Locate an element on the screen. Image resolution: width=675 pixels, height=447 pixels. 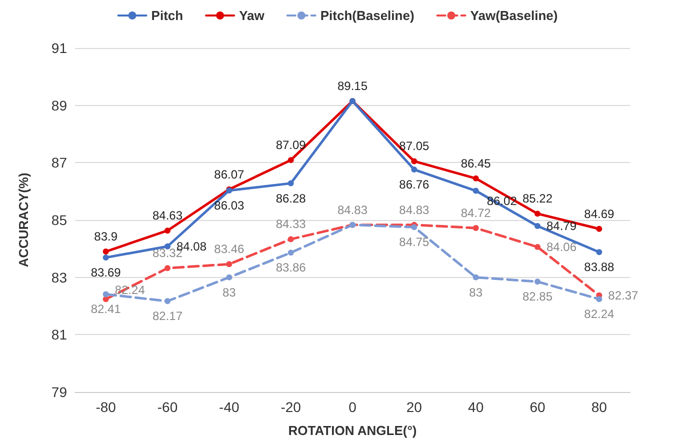
data-label: 87.09 is located at coordinates (291, 145).